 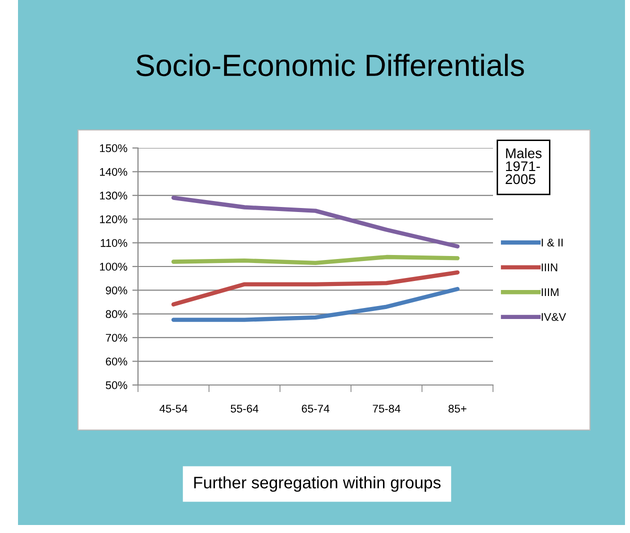 I want to click on y-tick-label: 110%, so click(x=114, y=243).